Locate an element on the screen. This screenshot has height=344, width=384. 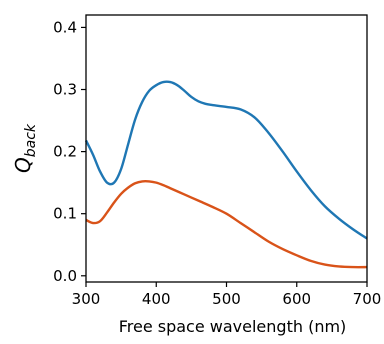
y-tick-label: 0.3 is located at coordinates (65, 90).